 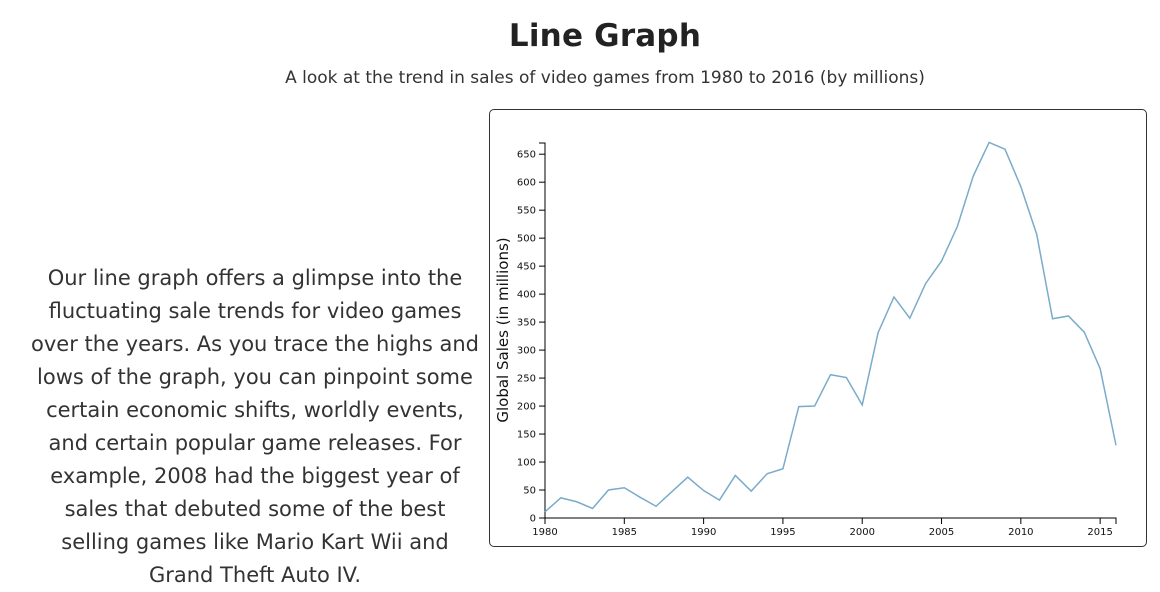 What do you see at coordinates (526, 295) in the screenshot?
I see `y-tick-label: 400` at bounding box center [526, 295].